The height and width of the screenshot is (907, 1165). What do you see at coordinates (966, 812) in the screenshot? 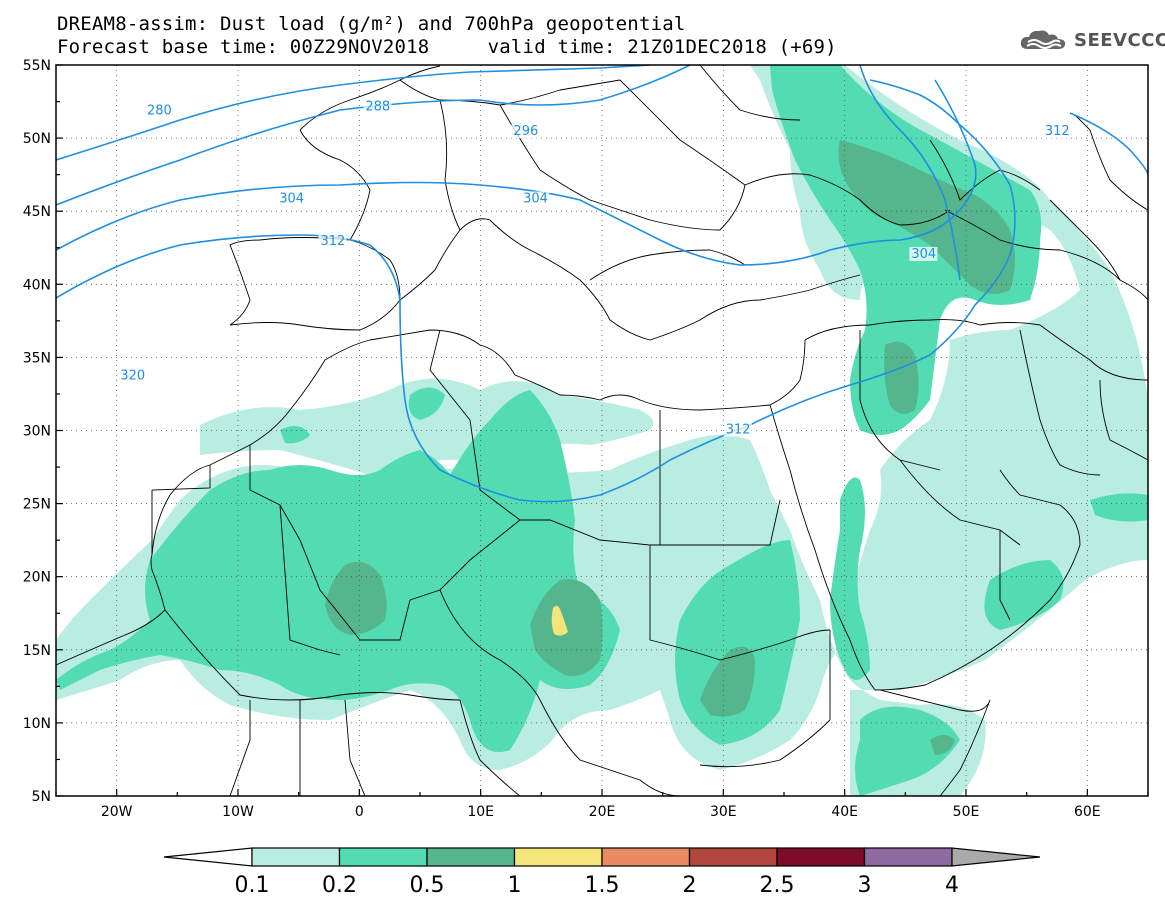
I see `lon-tick-label: 50E` at bounding box center [966, 812].